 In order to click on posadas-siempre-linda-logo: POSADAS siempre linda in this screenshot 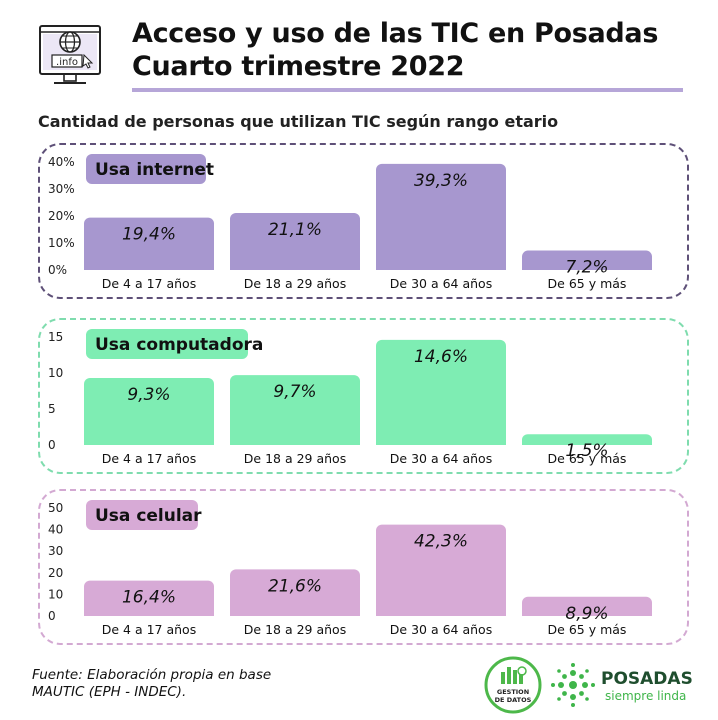, I will do `click(622, 685)`.